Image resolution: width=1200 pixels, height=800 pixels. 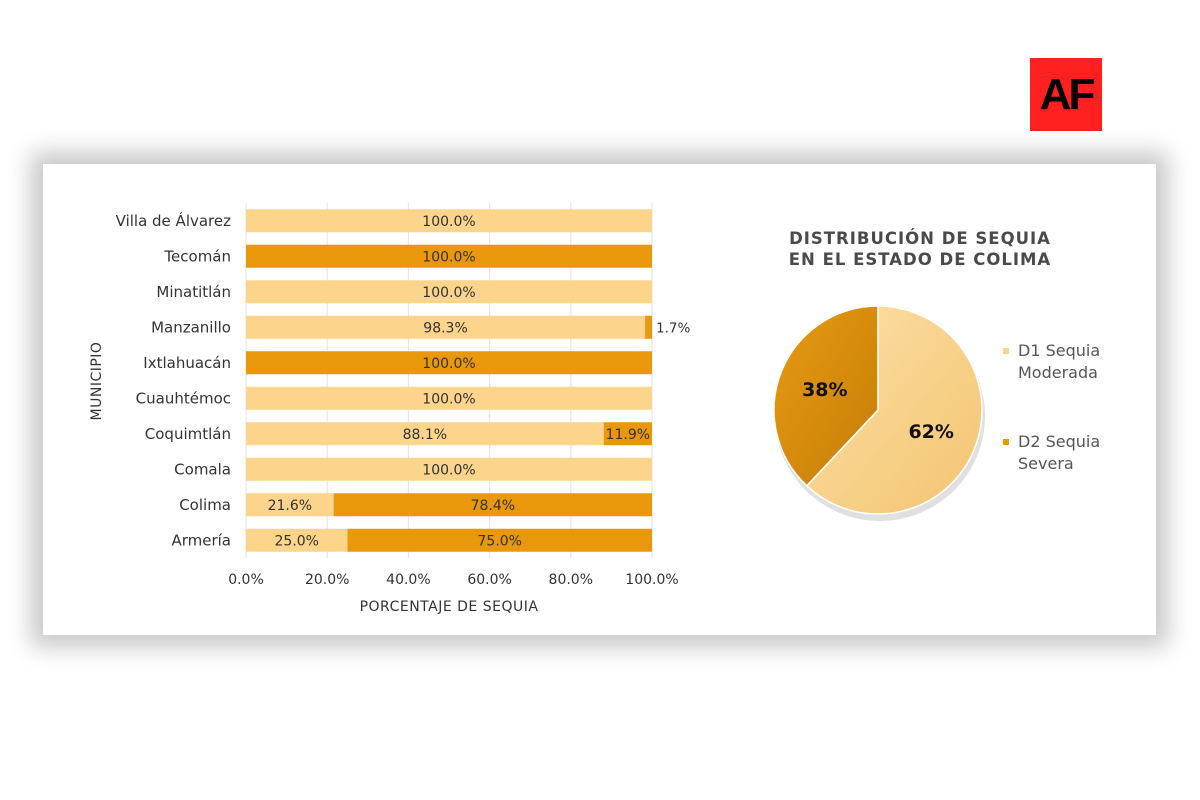 I want to click on data-label: 11.9%, so click(x=628, y=435).